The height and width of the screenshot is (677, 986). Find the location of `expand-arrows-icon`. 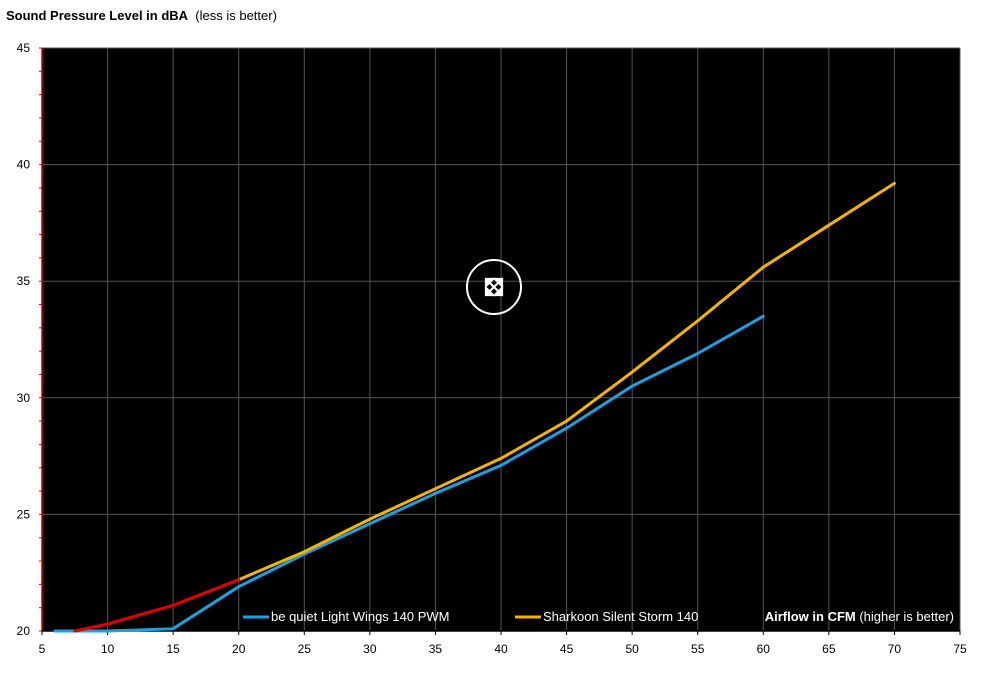

expand-arrows-icon is located at coordinates (494, 287).